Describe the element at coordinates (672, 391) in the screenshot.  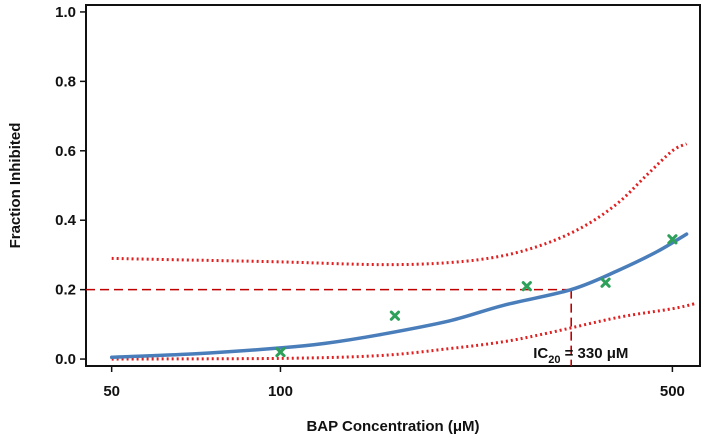
I see `x-tick-label: 500` at that location.